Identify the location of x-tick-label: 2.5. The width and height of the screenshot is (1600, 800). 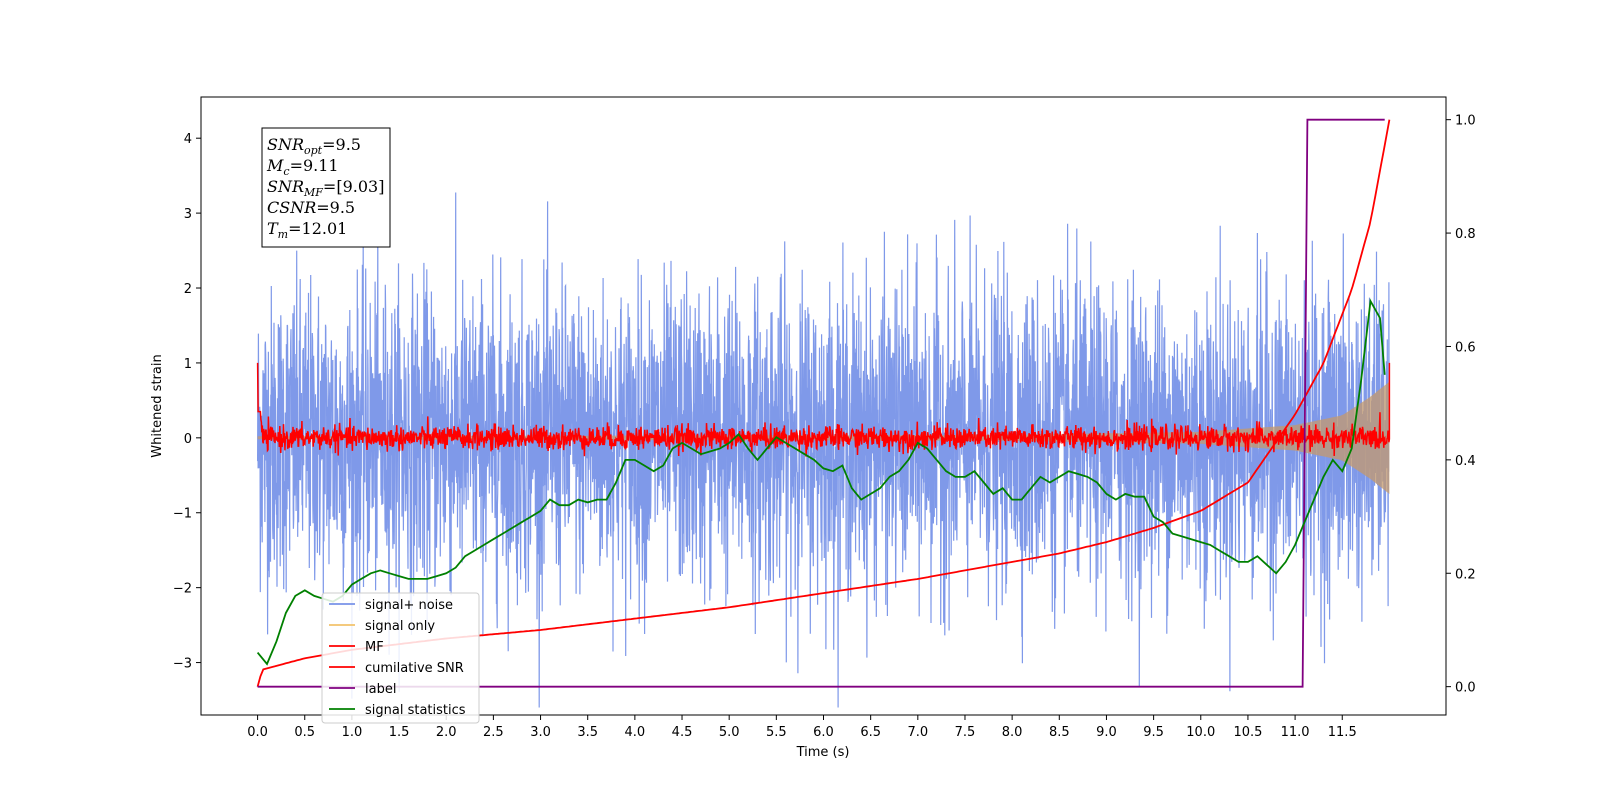
(493, 732).